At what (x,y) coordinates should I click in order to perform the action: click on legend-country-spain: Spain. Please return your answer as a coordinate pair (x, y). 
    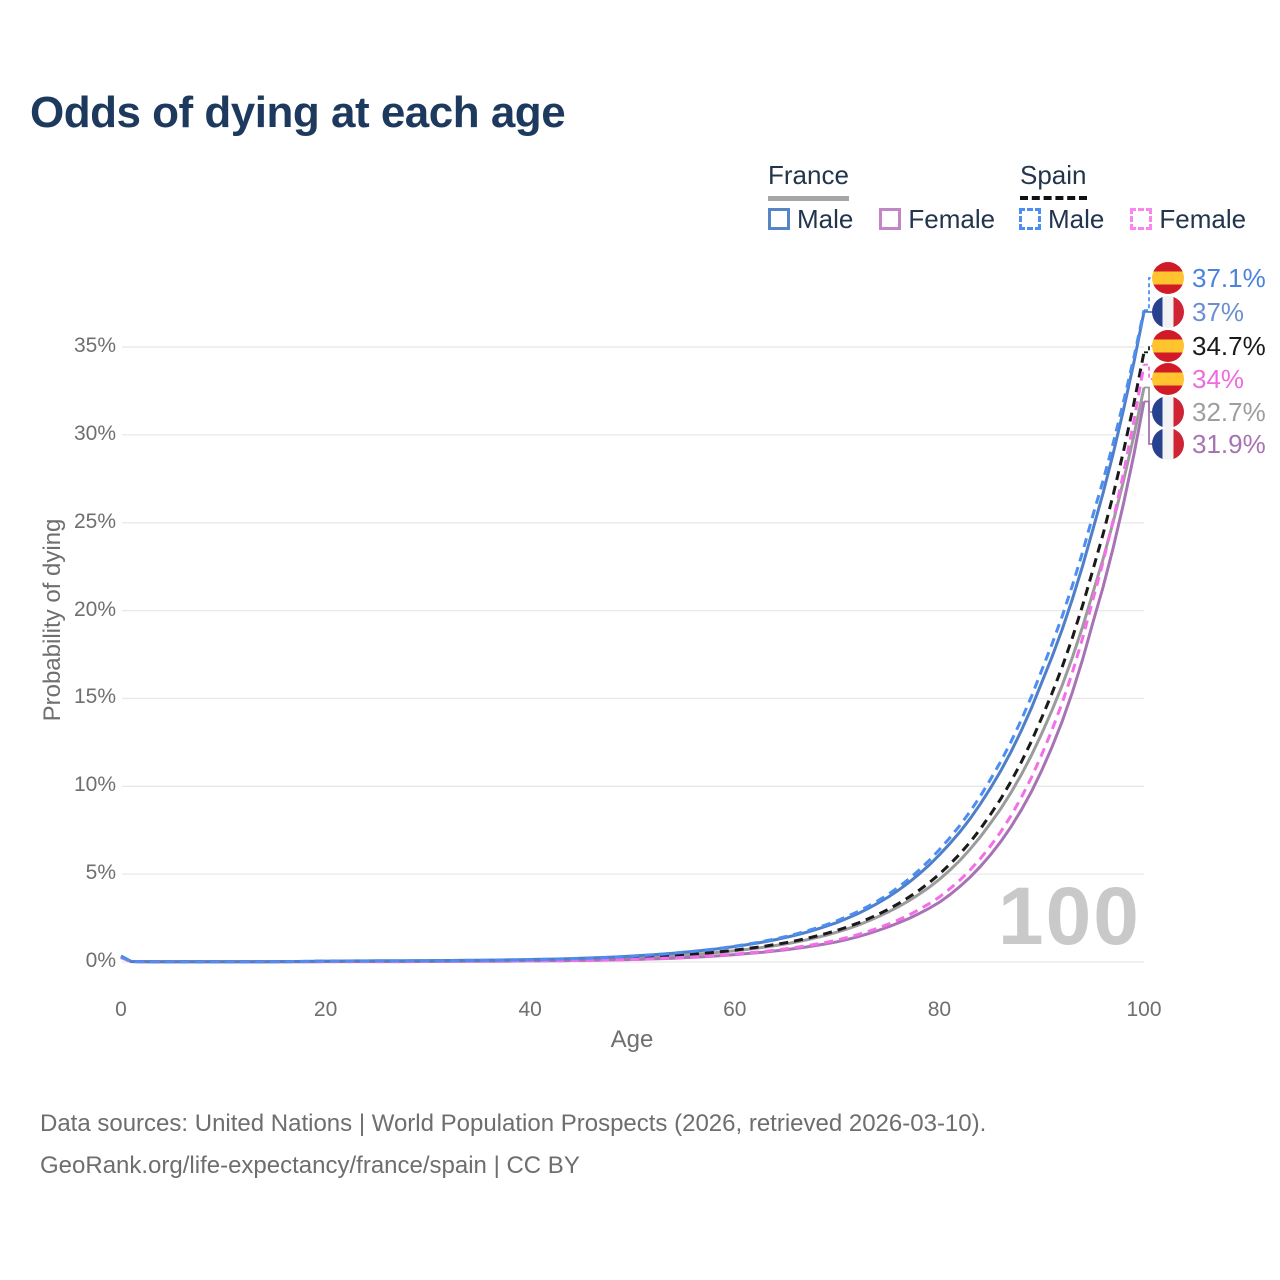
    Looking at the image, I should click on (1053, 180).